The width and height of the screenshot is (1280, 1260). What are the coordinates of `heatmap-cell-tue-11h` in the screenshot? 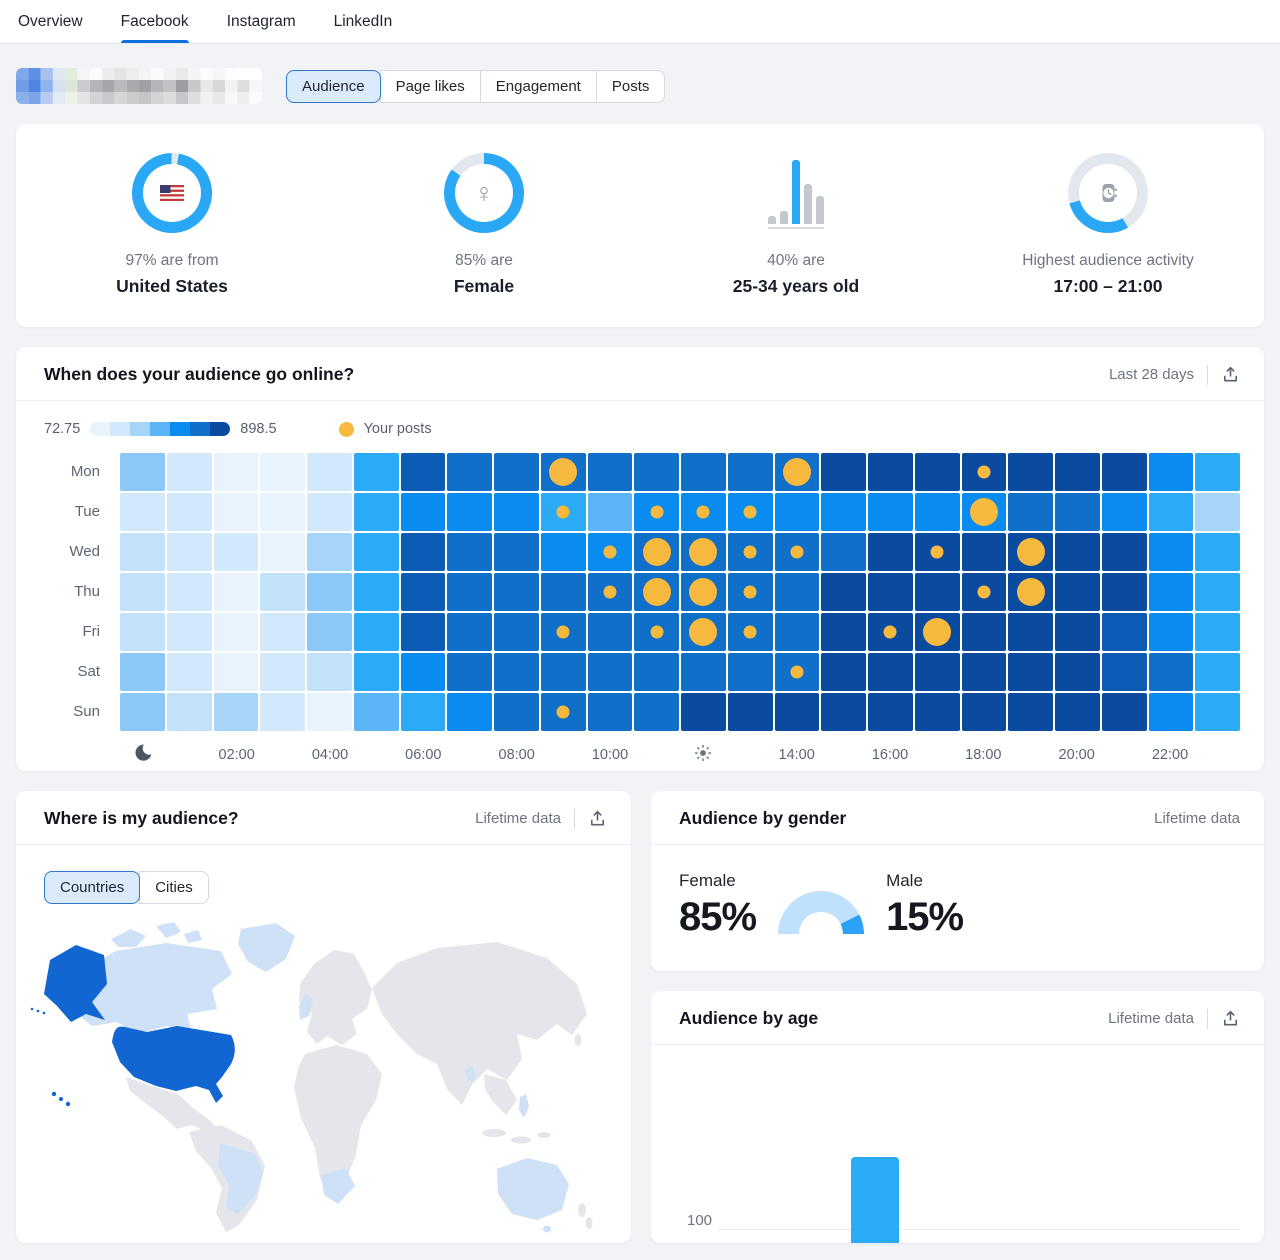 It's located at (656, 512).